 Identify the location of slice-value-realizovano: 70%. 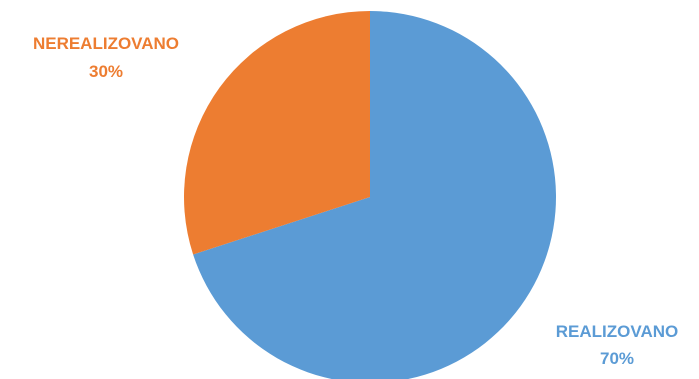
(617, 358).